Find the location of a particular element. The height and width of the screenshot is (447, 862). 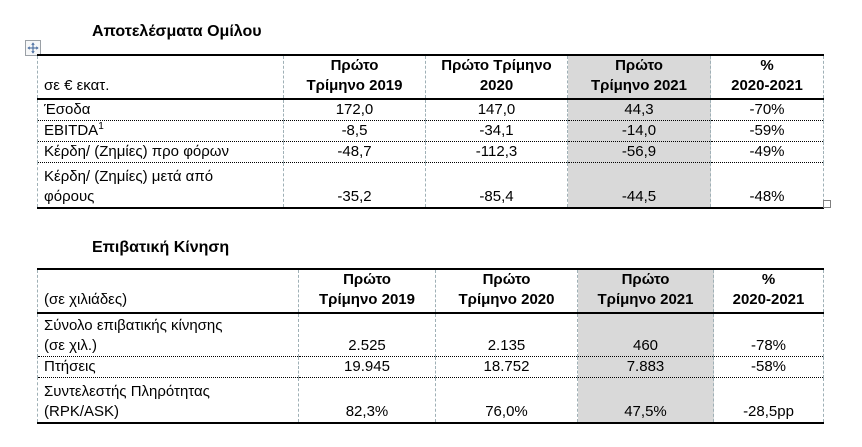

row-label-cell: Πτήσεις is located at coordinates (168, 367).